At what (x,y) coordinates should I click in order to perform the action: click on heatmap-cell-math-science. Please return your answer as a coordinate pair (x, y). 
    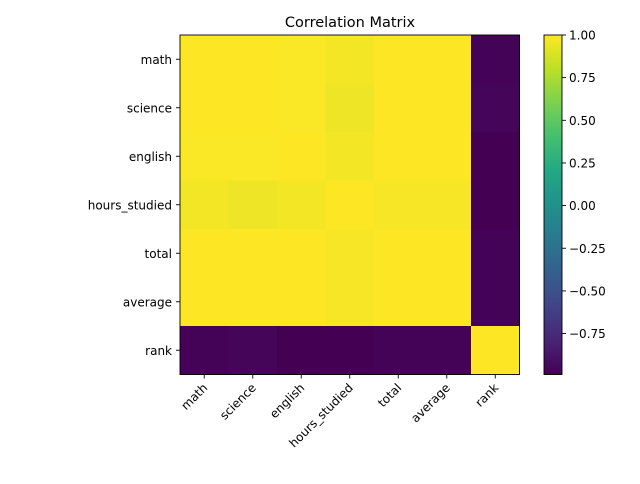
    Looking at the image, I should click on (253, 59).